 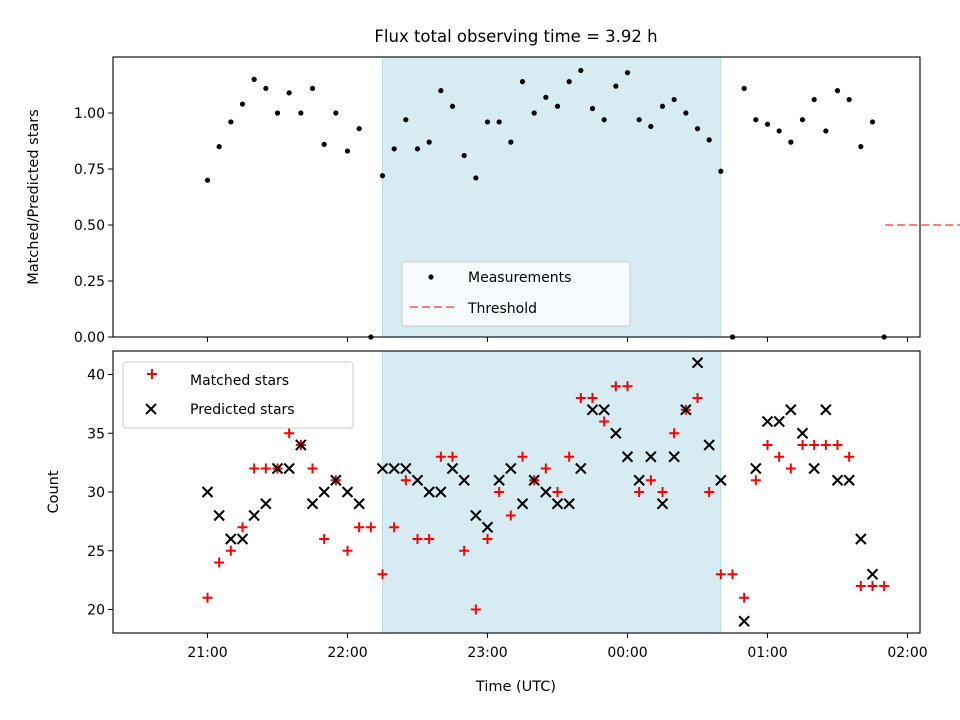 What do you see at coordinates (89, 226) in the screenshot?
I see `y-tick-label: 0.50` at bounding box center [89, 226].